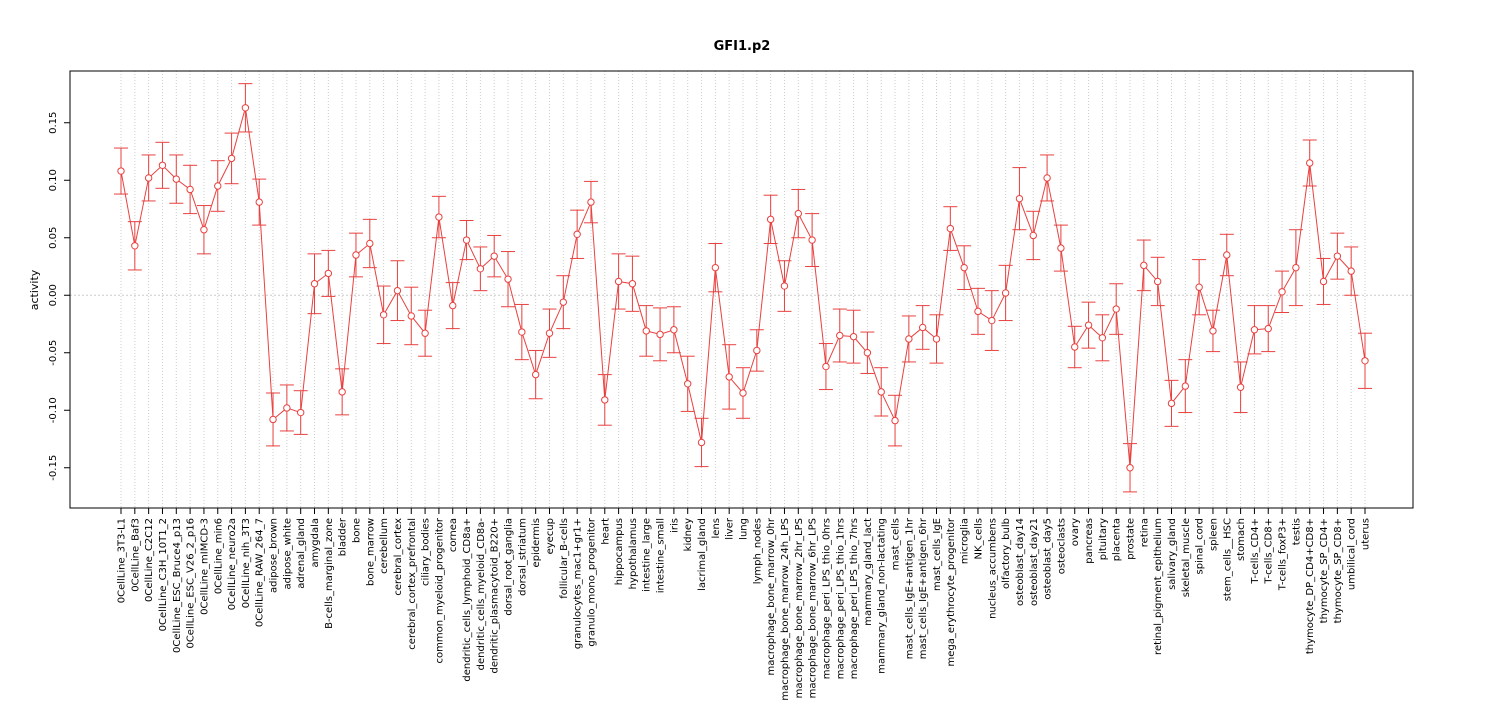 This screenshot has height=720, width=1485. What do you see at coordinates (799, 608) in the screenshot?
I see `x-tick-label: macrophage_bone_marrow_2hr_LPS` at bounding box center [799, 608].